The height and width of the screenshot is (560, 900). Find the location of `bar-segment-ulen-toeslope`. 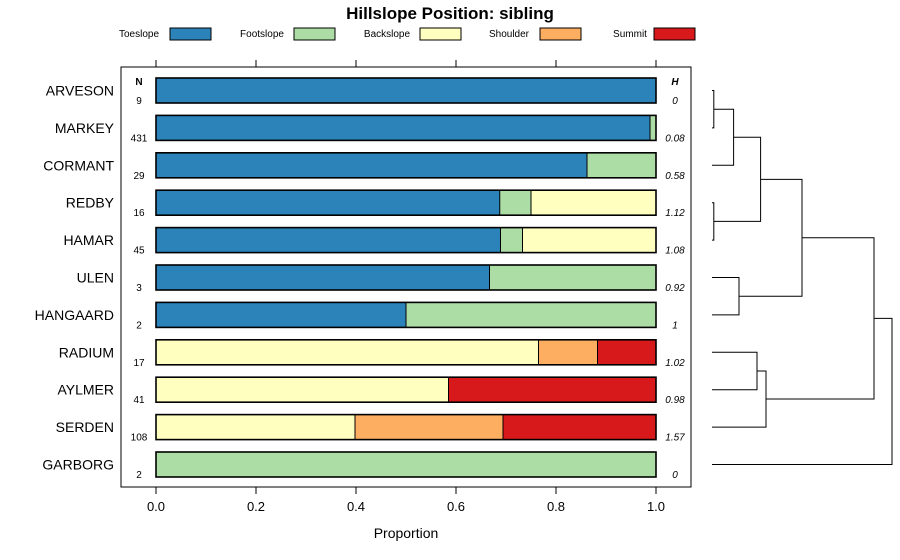

bar-segment-ulen-toeslope is located at coordinates (323, 277).